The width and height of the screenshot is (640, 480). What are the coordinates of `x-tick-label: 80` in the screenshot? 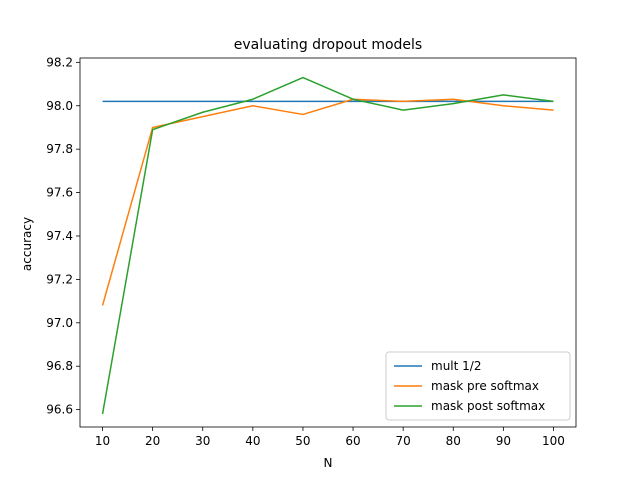 It's located at (453, 441).